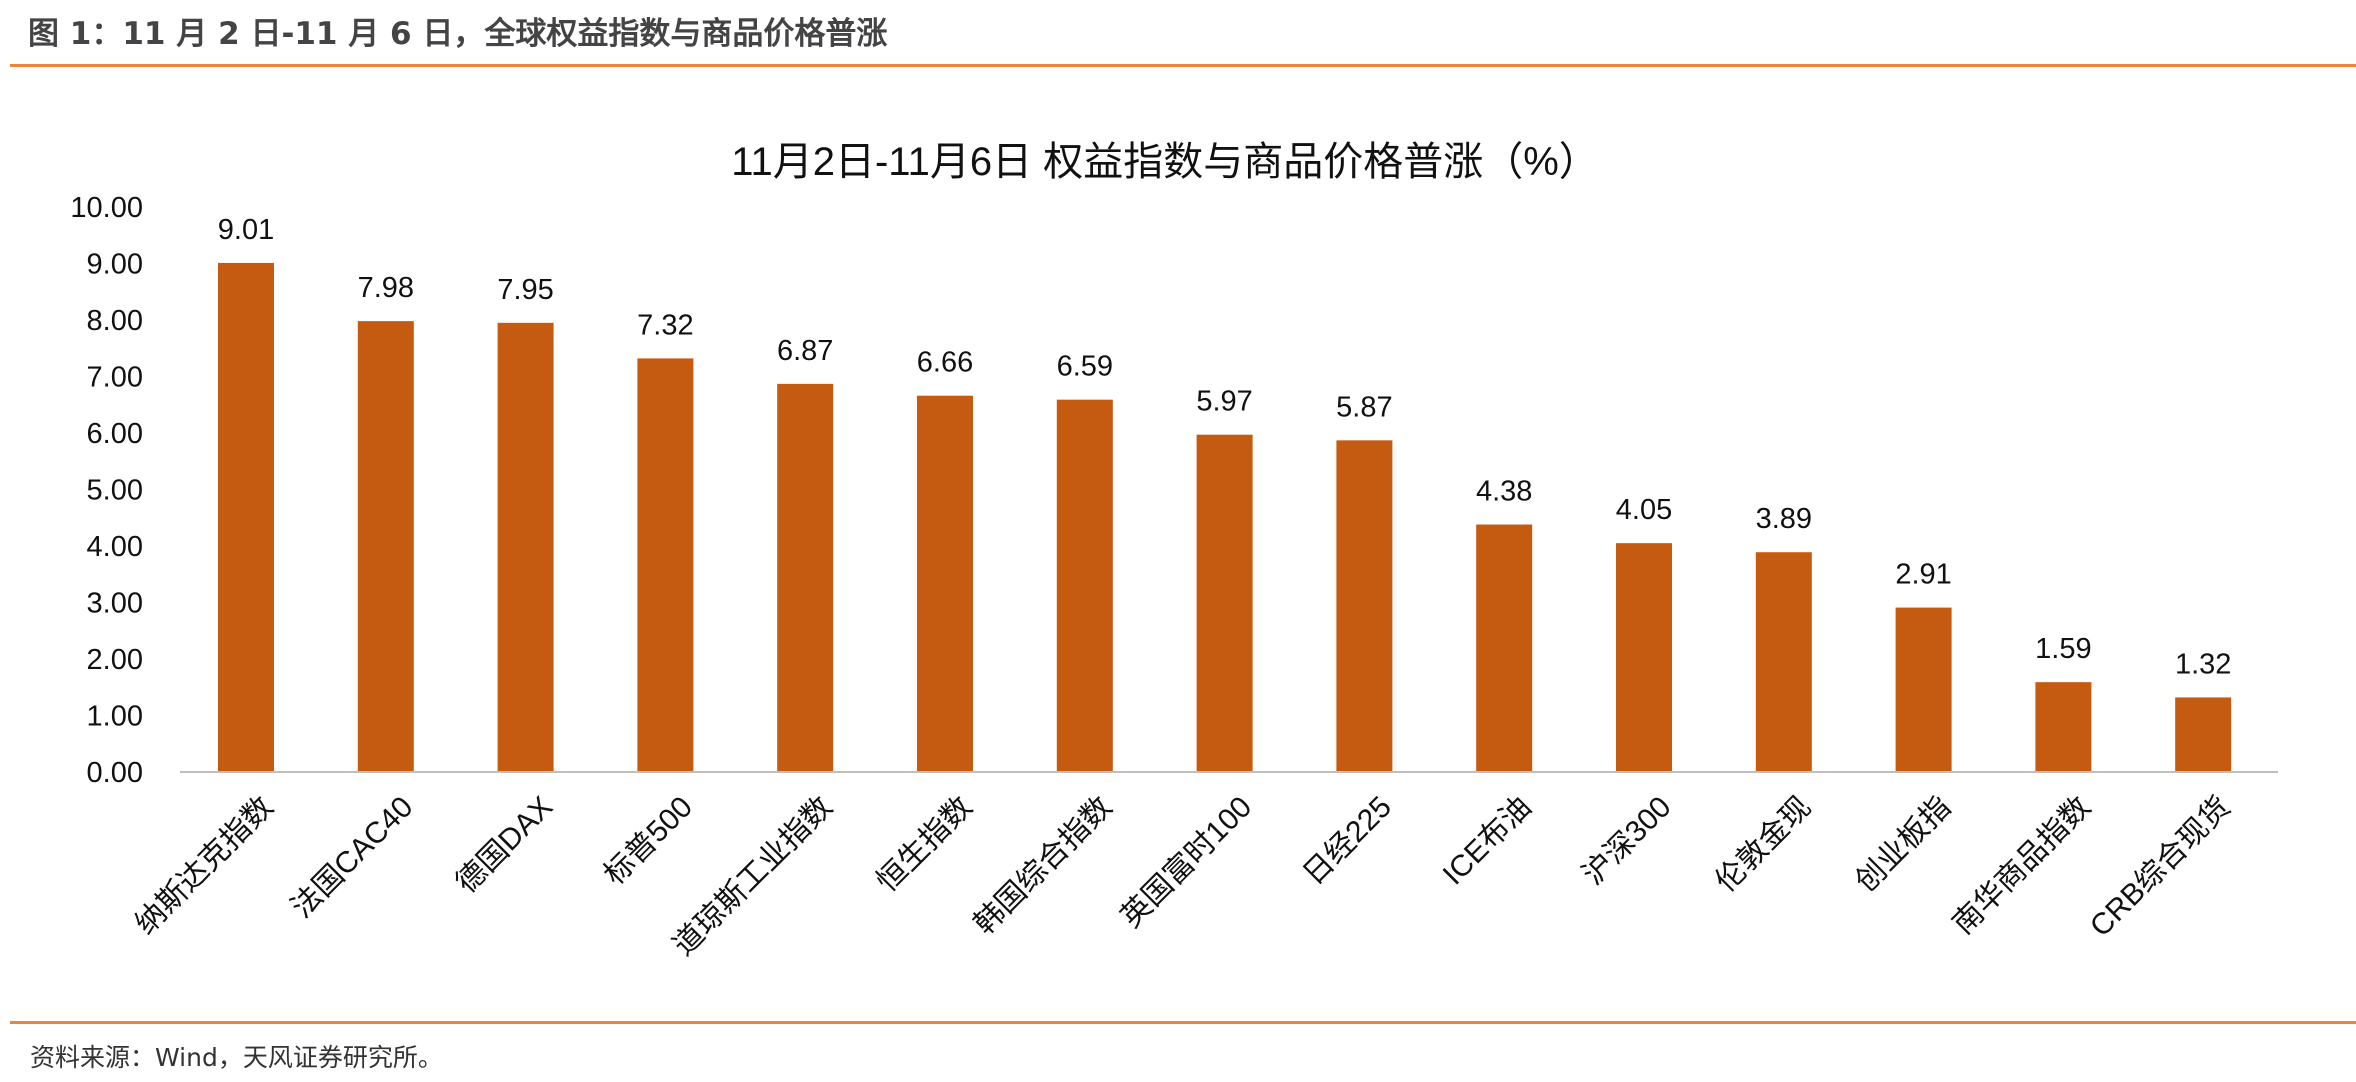  What do you see at coordinates (115, 604) in the screenshot?
I see `y-tick-label: 3.00` at bounding box center [115, 604].